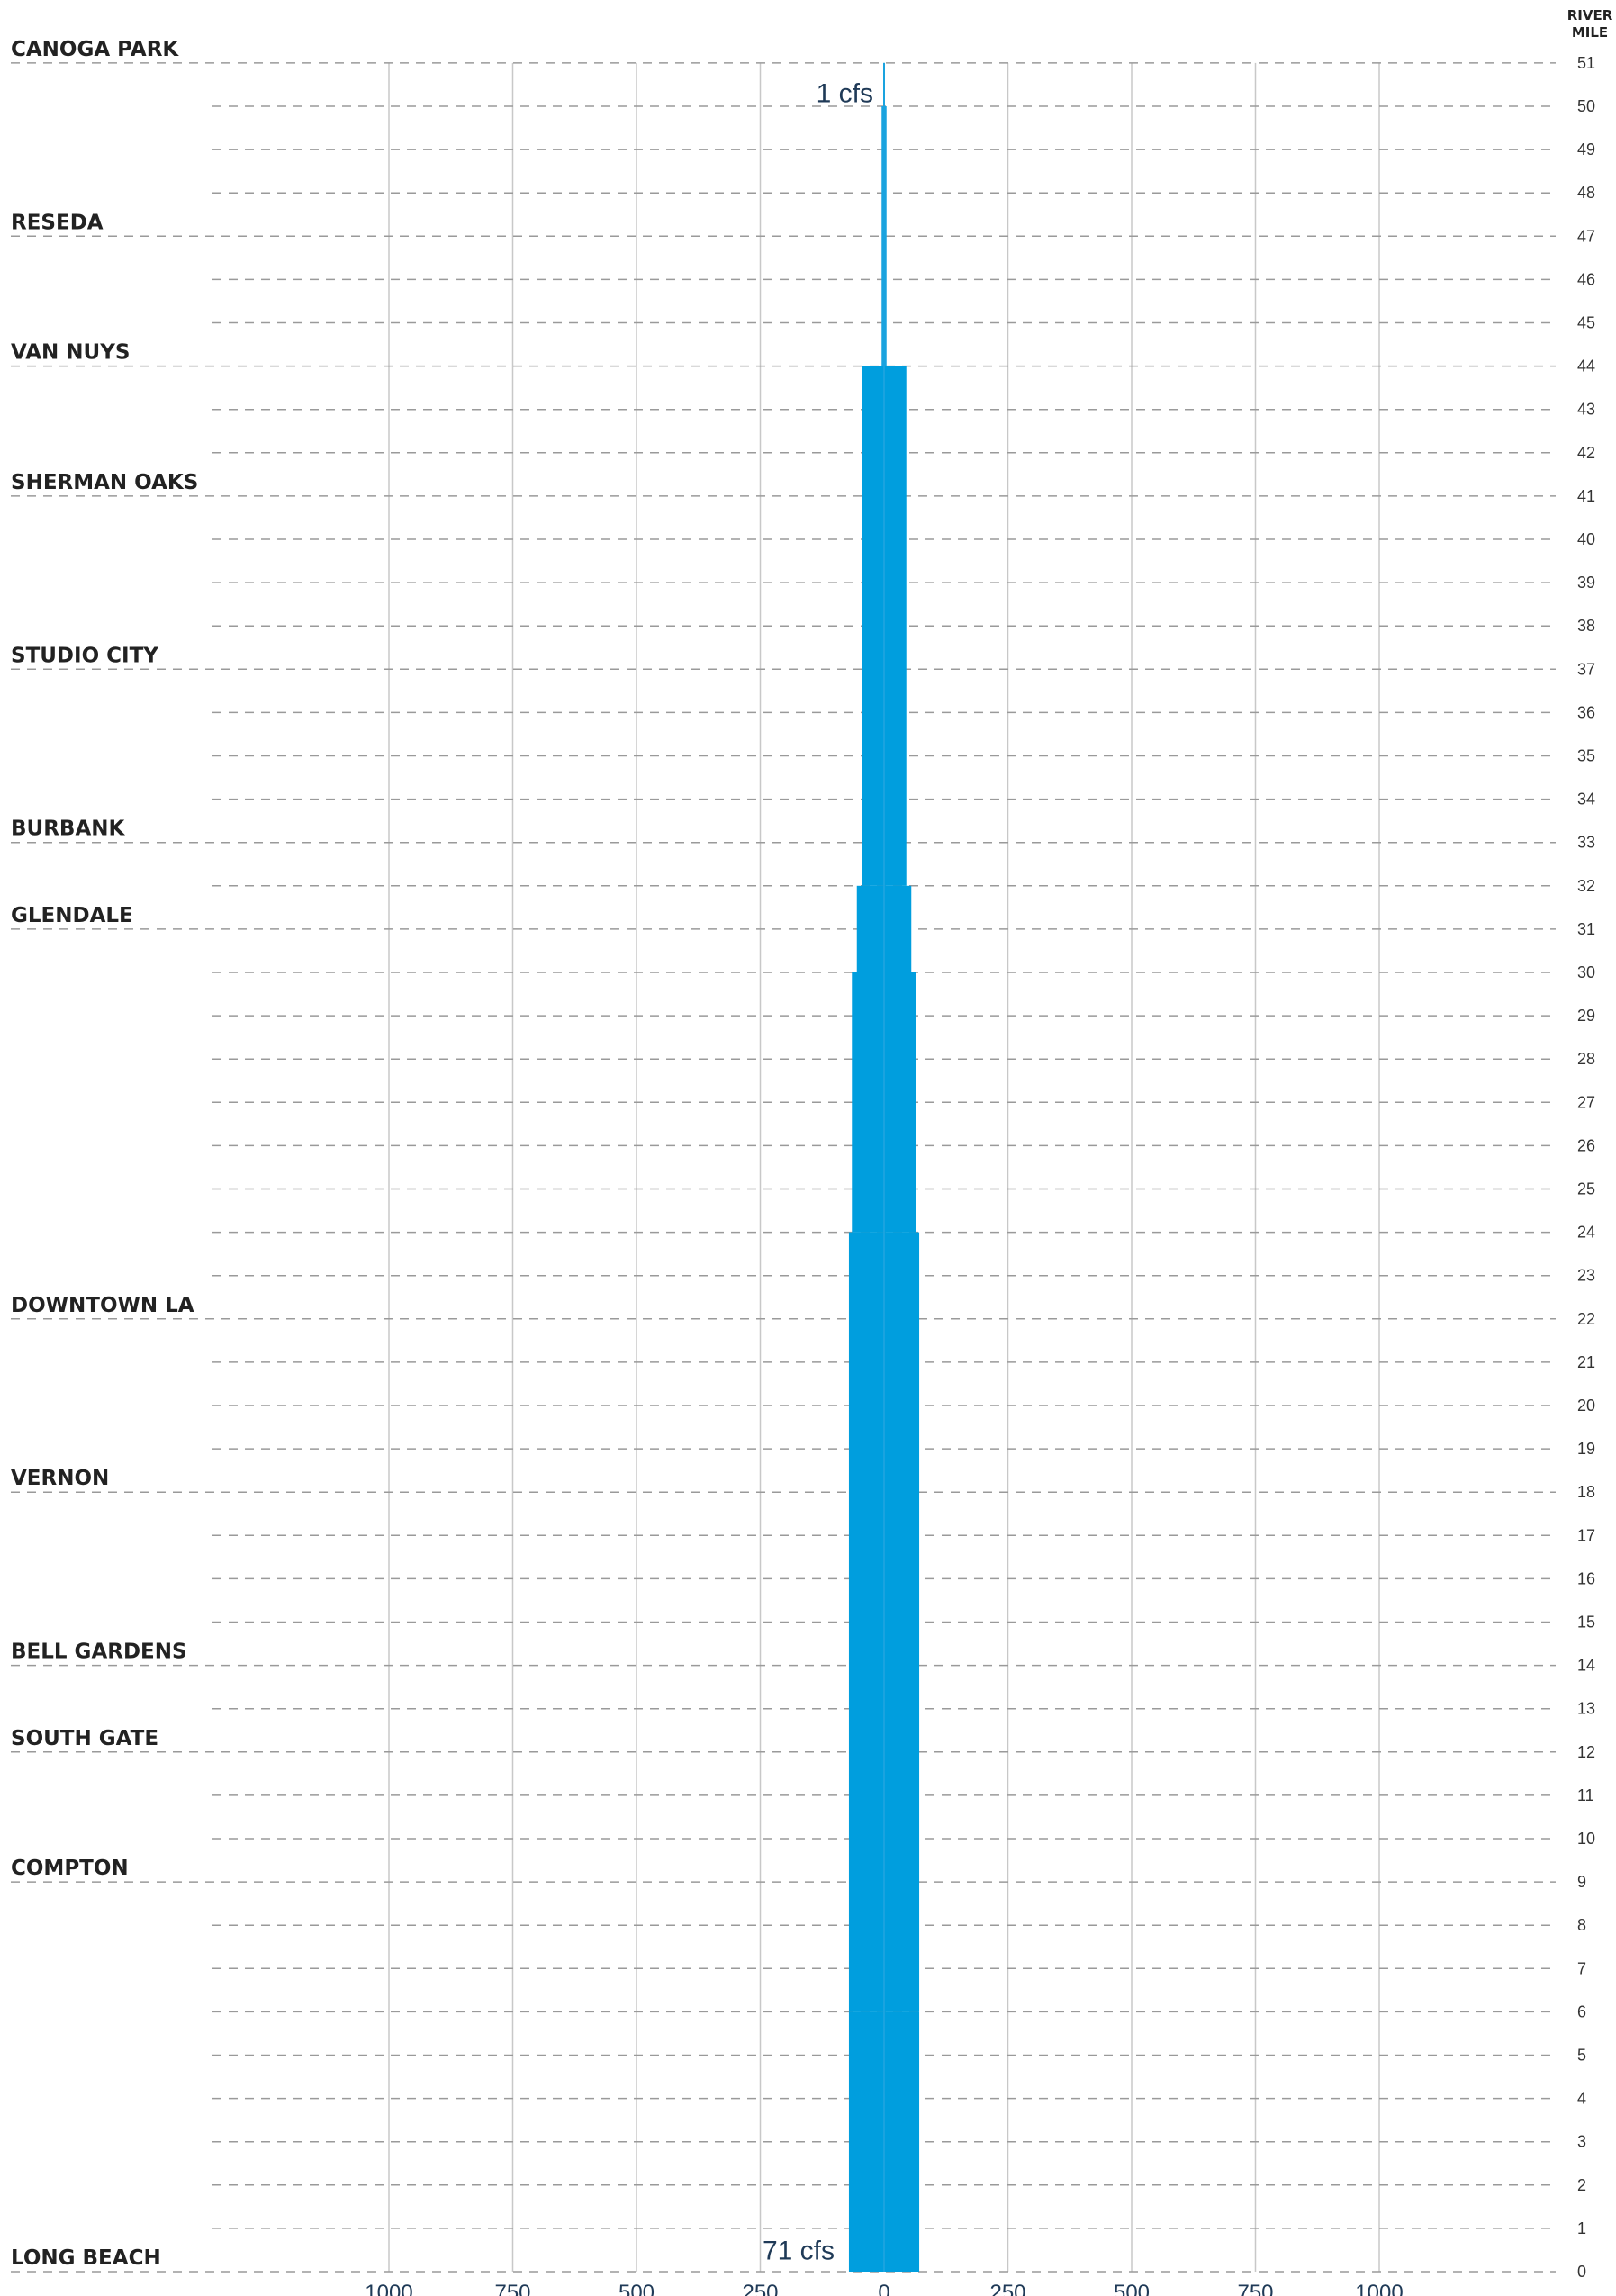  What do you see at coordinates (1586, 1233) in the screenshot?
I see `river-mile-label: 24` at bounding box center [1586, 1233].